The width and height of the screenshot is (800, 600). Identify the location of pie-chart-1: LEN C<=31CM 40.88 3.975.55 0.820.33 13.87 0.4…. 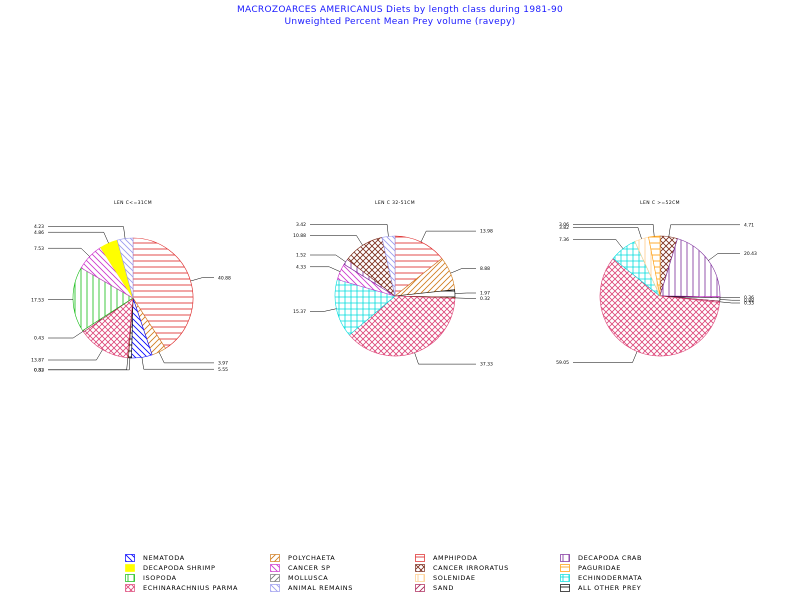
(131, 287).